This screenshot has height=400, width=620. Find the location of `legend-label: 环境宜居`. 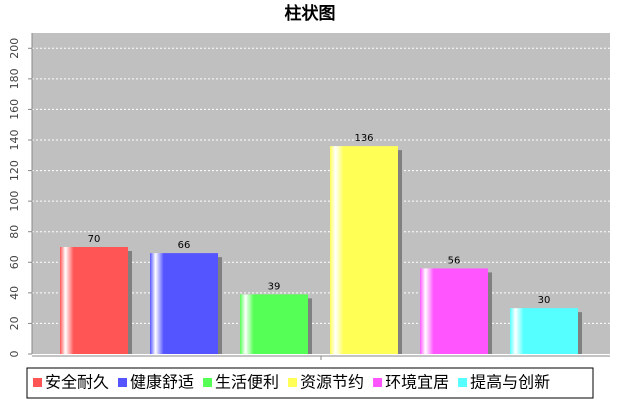

legend-label: 环境宜居 is located at coordinates (417, 382).